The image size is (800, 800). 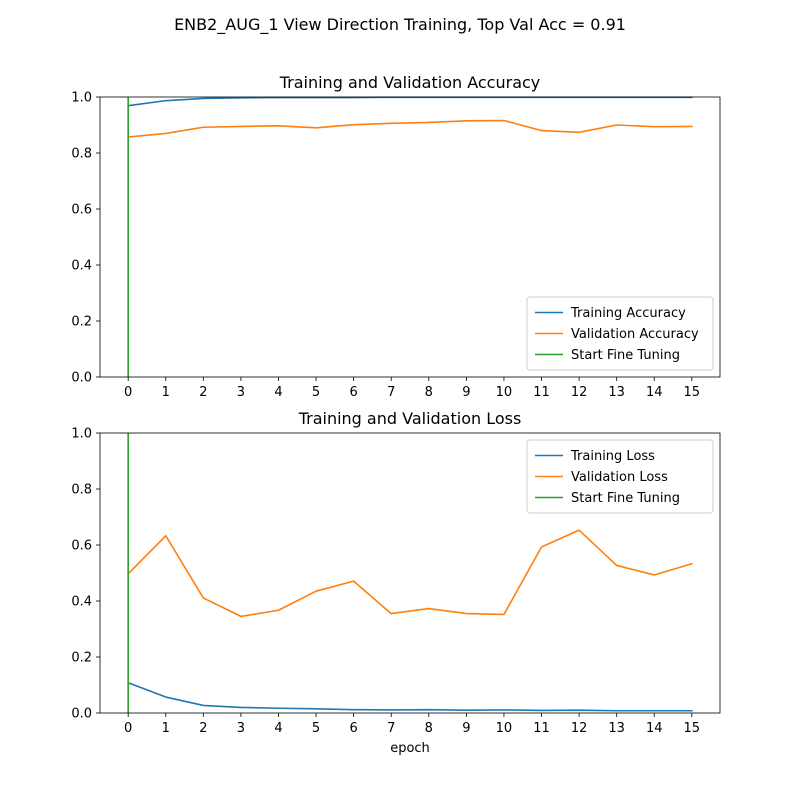 I want to click on accuracy-x-tick-label: 8, so click(x=429, y=392).